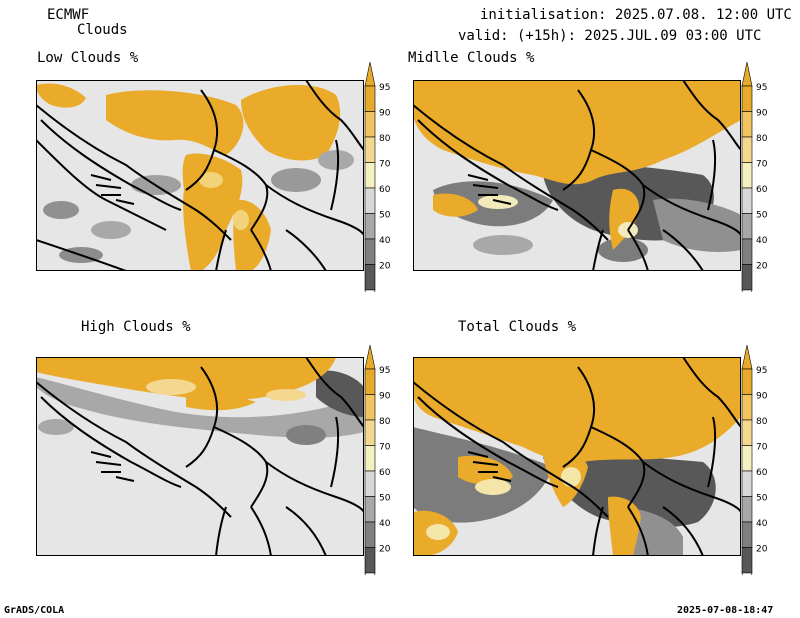 The height and width of the screenshot is (618, 800). Describe the element at coordinates (102, 30) in the screenshot. I see `parameter-label: Clouds` at that location.